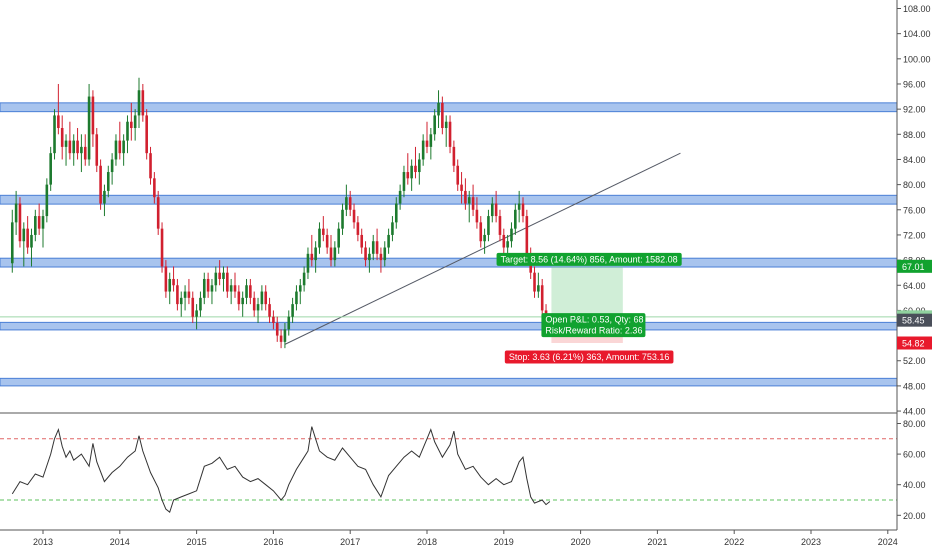 This screenshot has height=555, width=932. What do you see at coordinates (914, 424) in the screenshot?
I see `indicator-tick-label: 80.00` at bounding box center [914, 424].